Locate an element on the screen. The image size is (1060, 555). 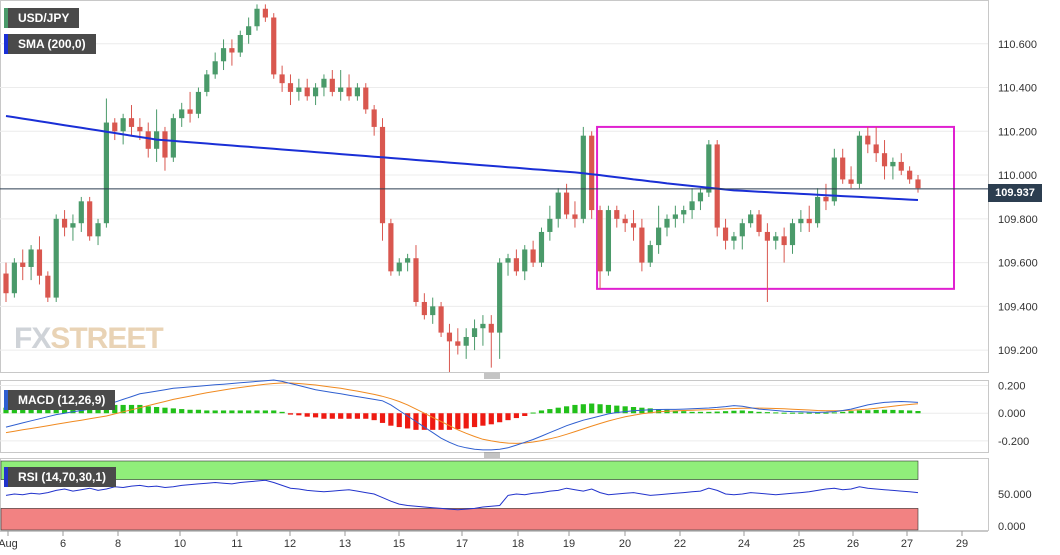
macd-legend: MACD (12,26,9) is located at coordinates (60, 400).